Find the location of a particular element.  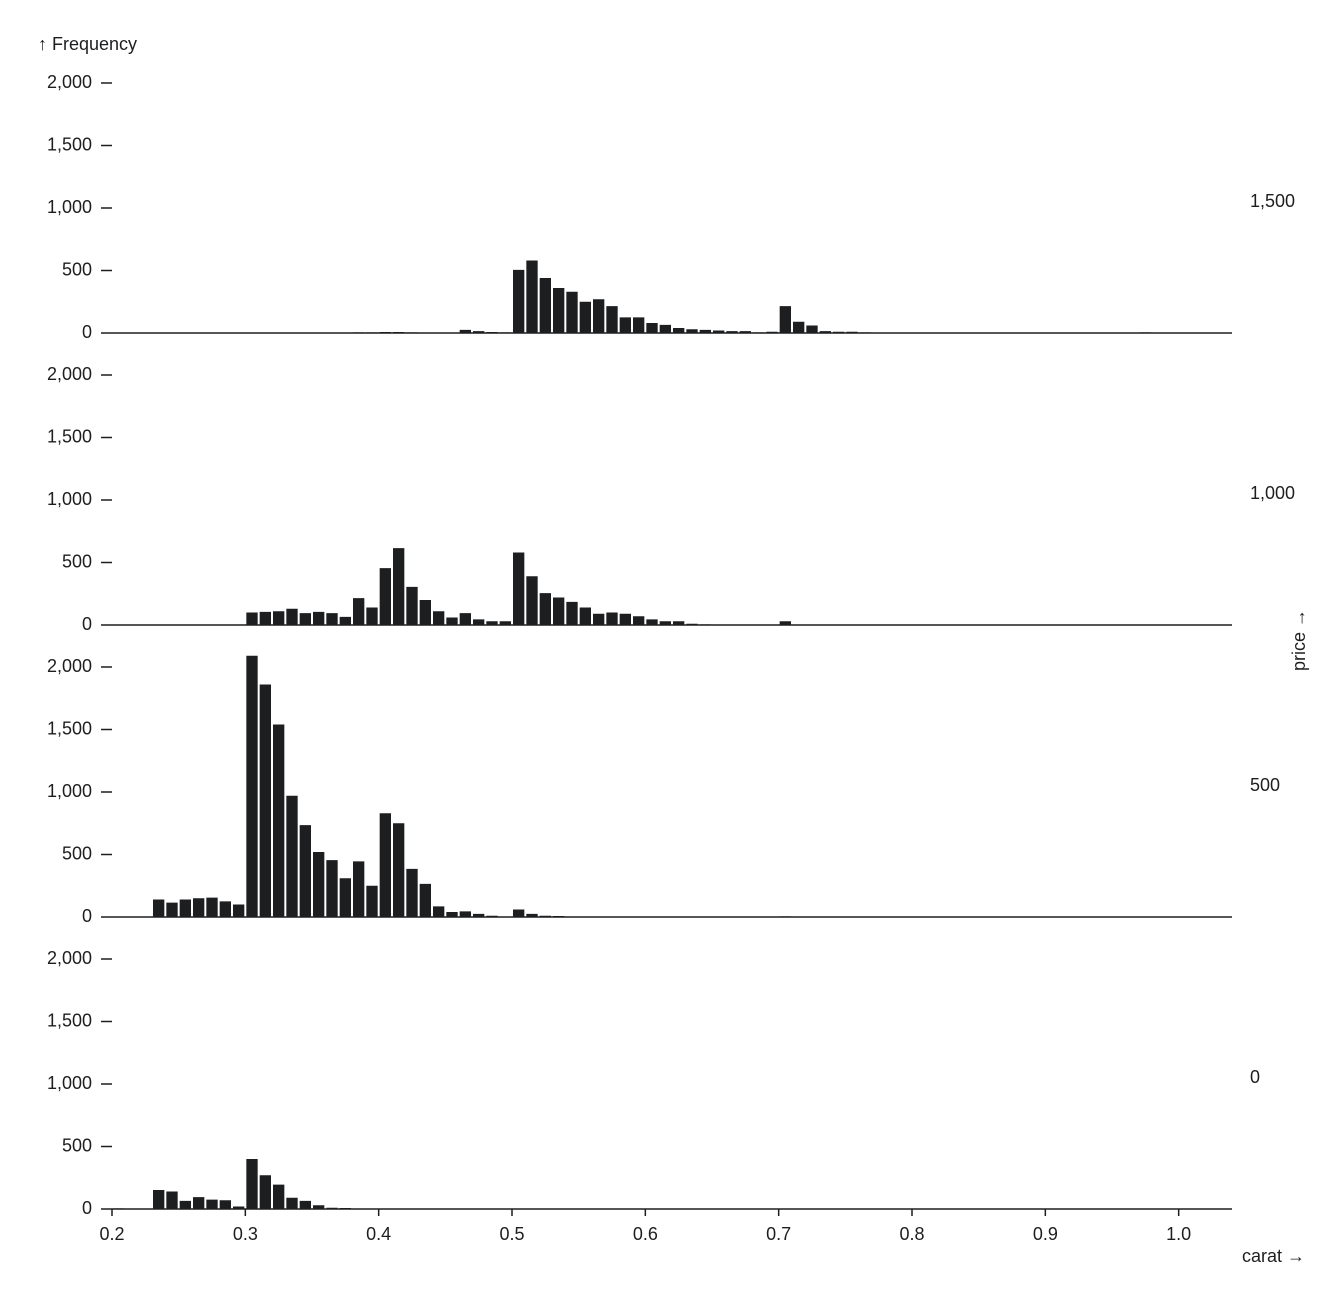

x-tick-label: 0.3 is located at coordinates (245, 1234).